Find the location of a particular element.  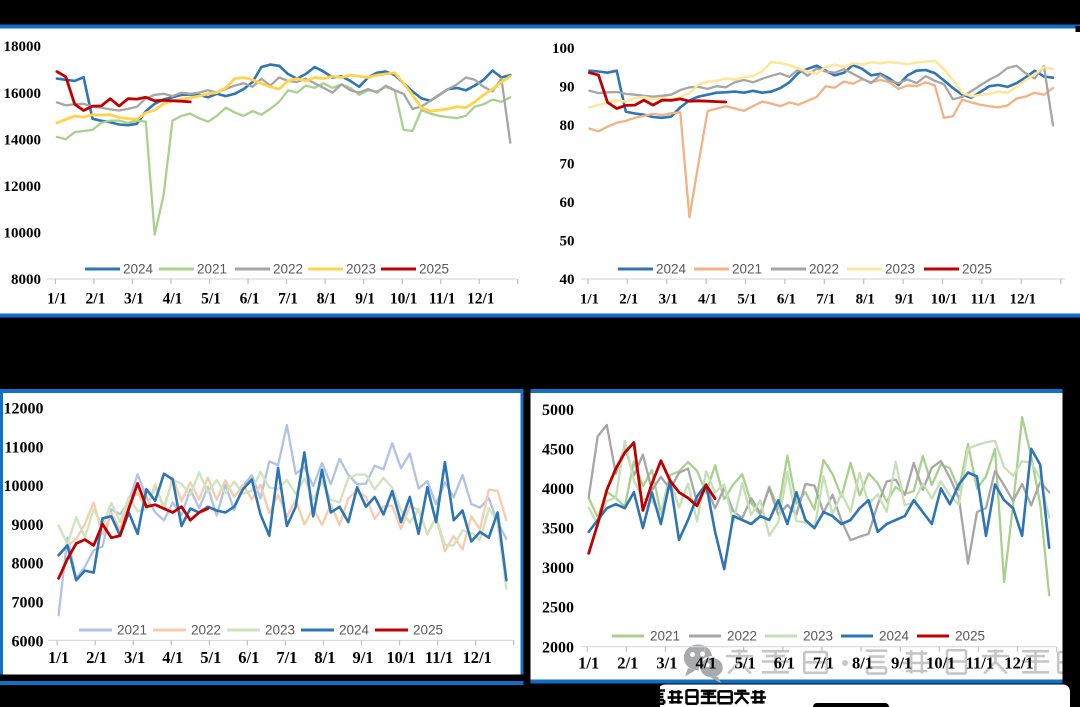

svg-text: 11000 is located at coordinates (23, 447).